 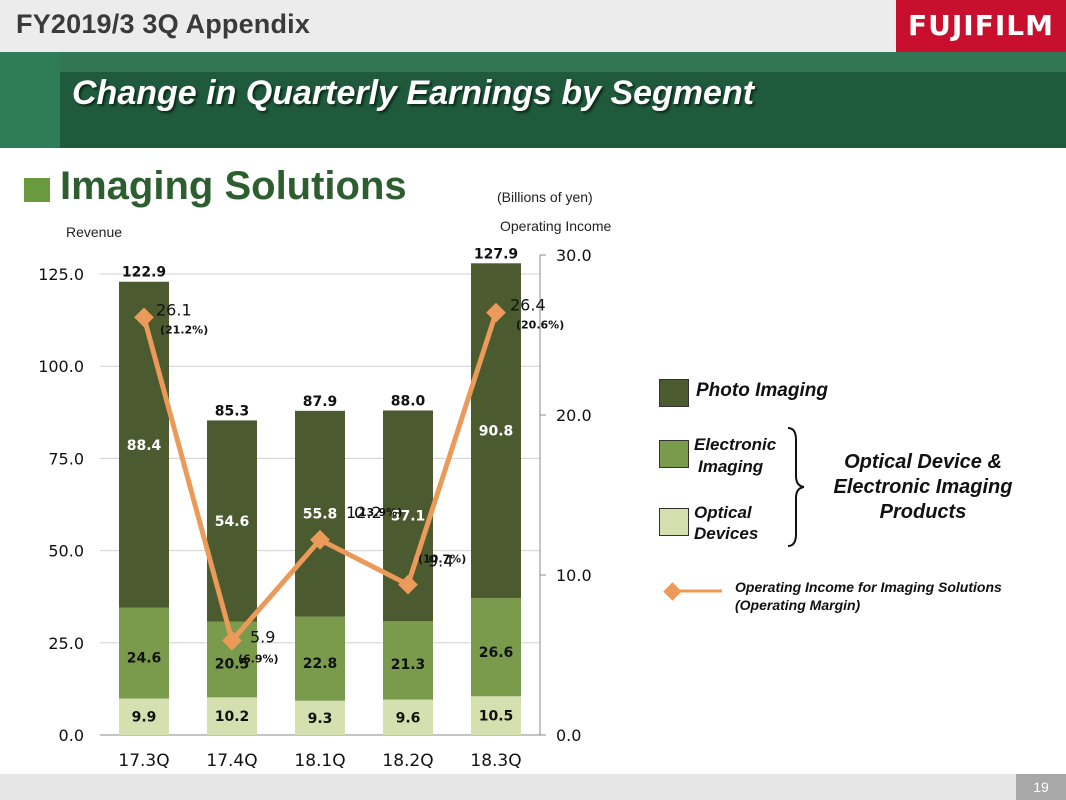 I want to click on footer-bar, so click(x=533, y=787).